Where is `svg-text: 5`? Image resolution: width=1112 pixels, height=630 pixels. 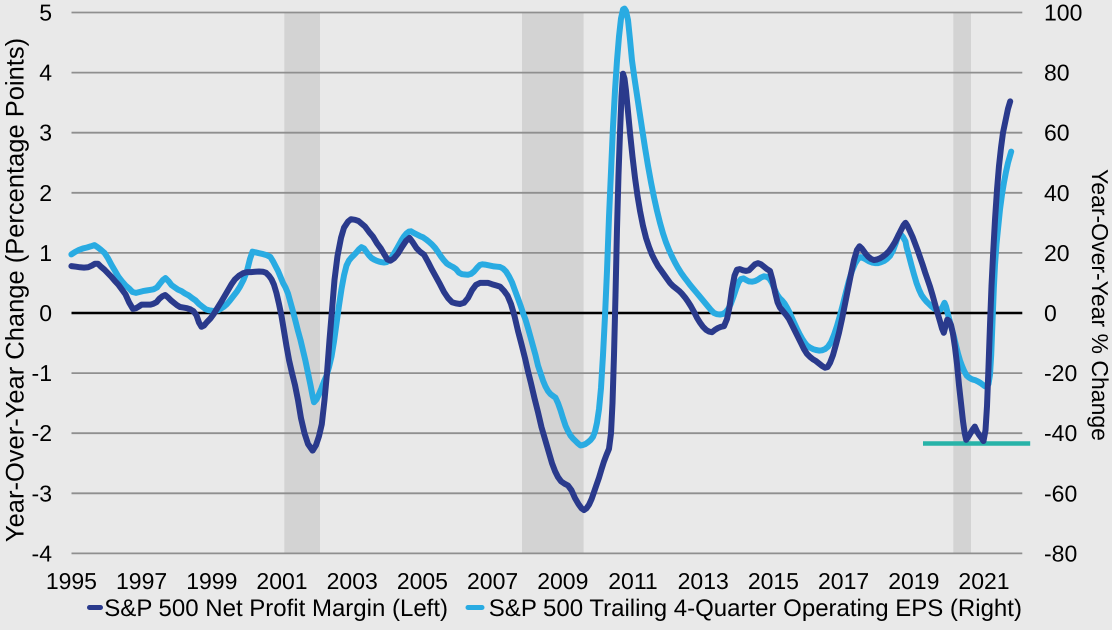
svg-text: 5 is located at coordinates (45, 13).